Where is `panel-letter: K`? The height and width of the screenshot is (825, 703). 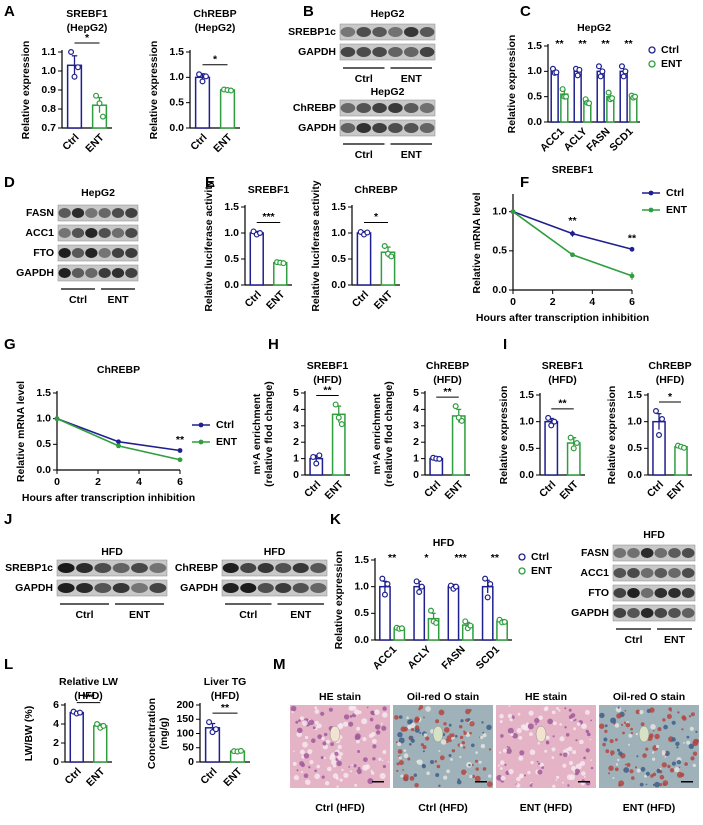 panel-letter: K is located at coordinates (335, 519).